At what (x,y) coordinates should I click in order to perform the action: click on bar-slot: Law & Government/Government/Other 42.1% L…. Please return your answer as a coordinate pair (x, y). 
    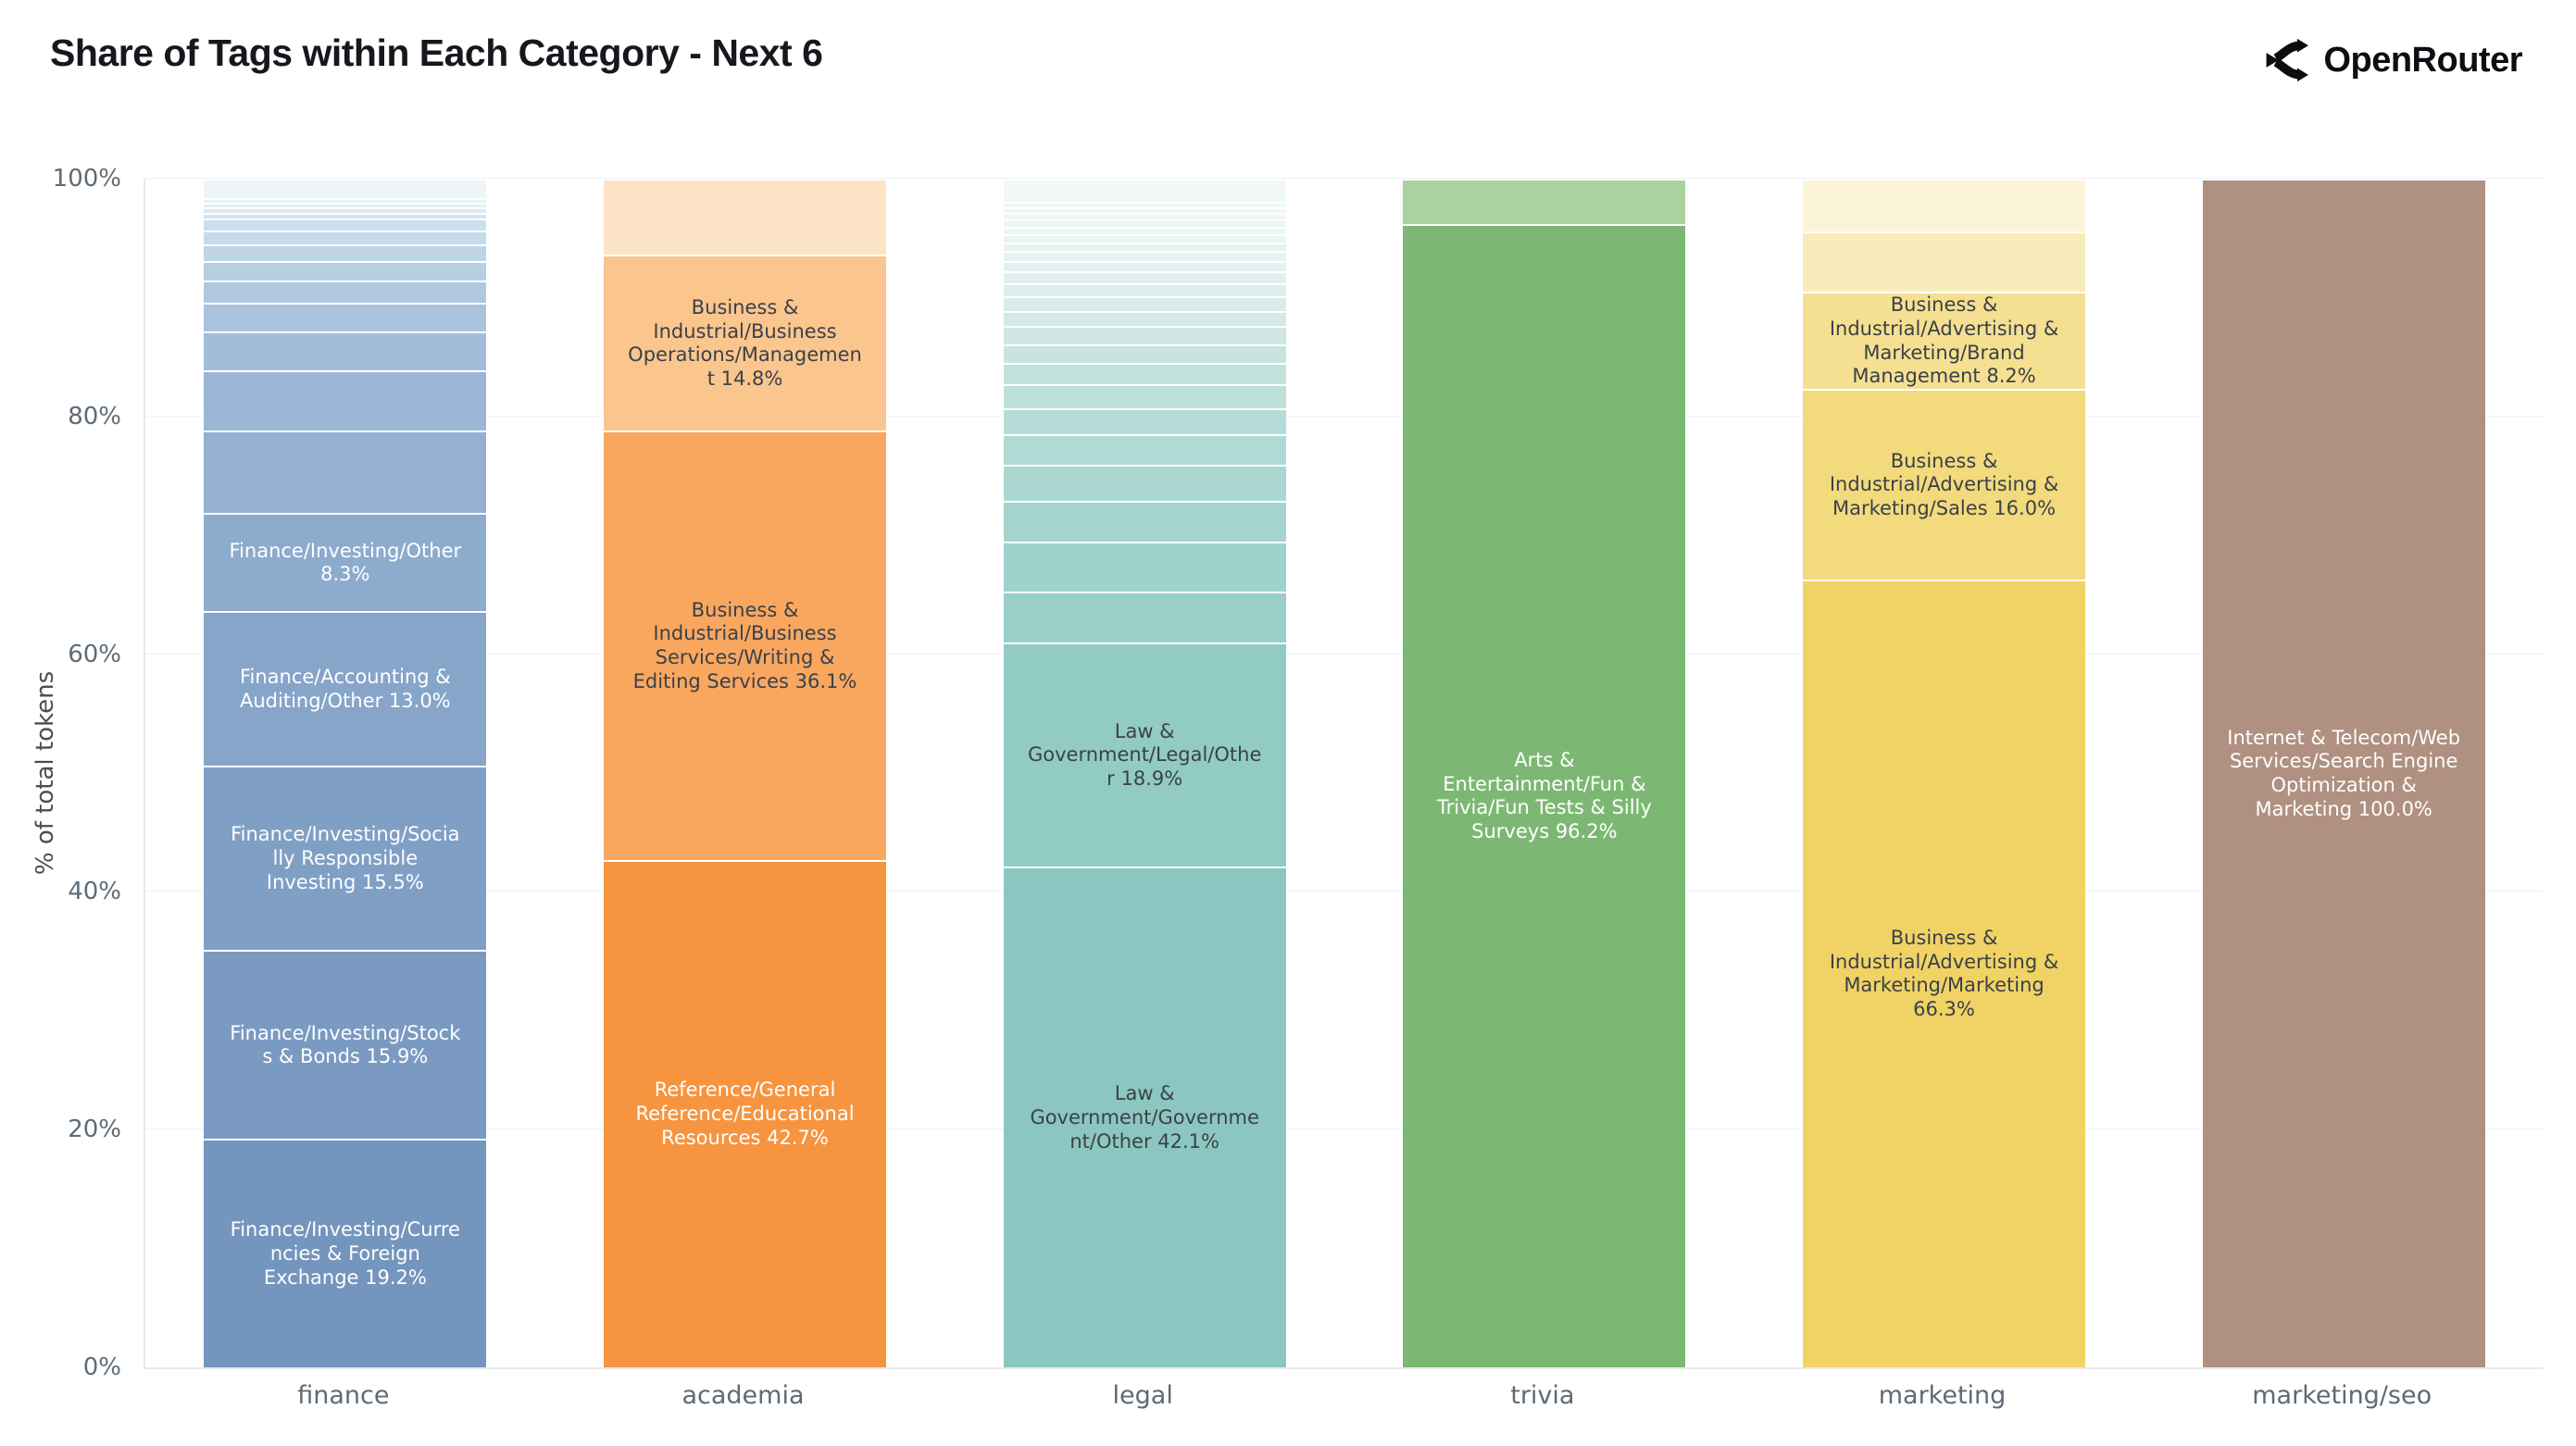
    Looking at the image, I should click on (1144, 773).